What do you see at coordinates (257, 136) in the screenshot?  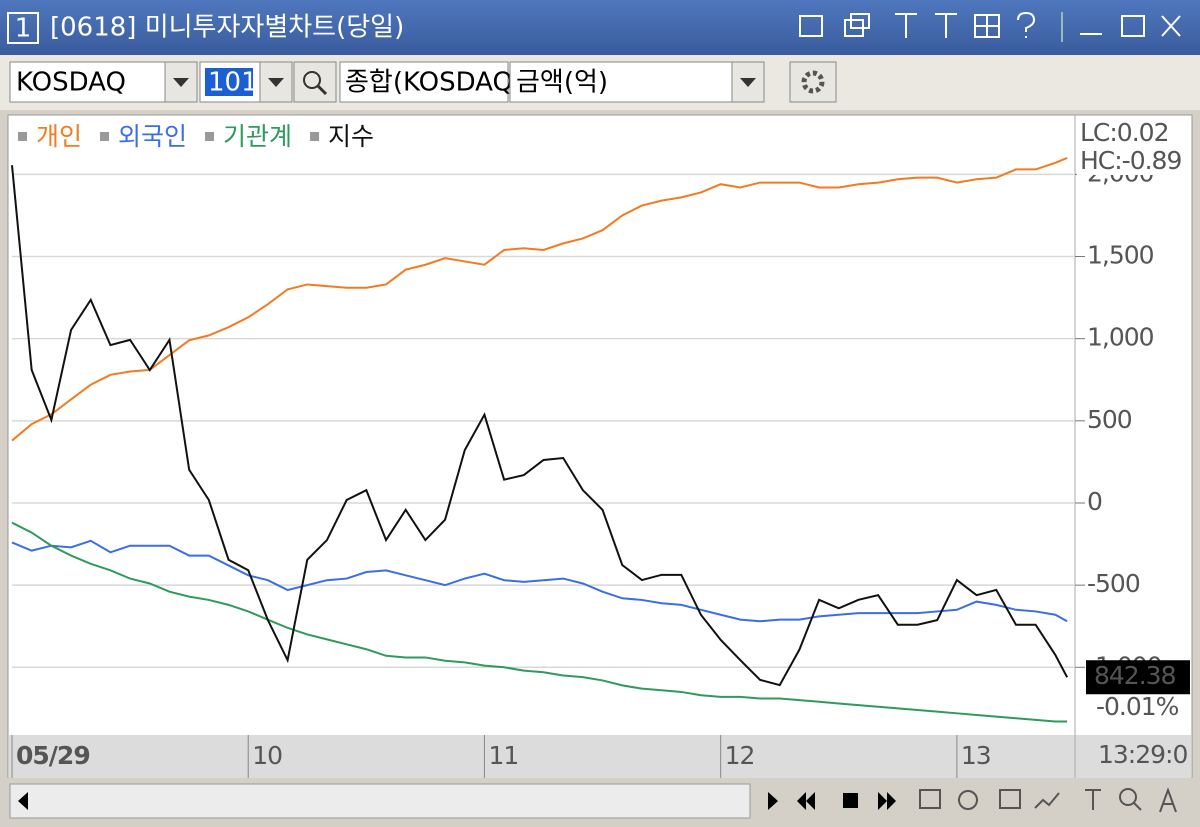 I see `legend-label: 기관계` at bounding box center [257, 136].